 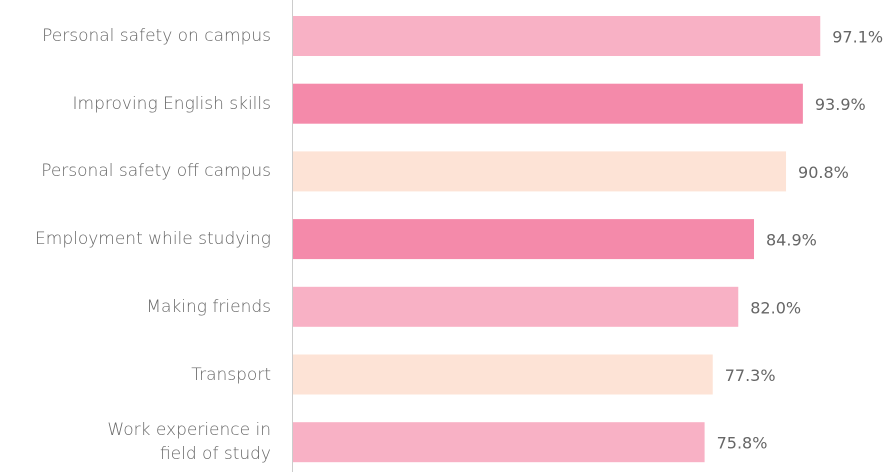 I want to click on value-label: 97.1%, so click(x=857, y=37).